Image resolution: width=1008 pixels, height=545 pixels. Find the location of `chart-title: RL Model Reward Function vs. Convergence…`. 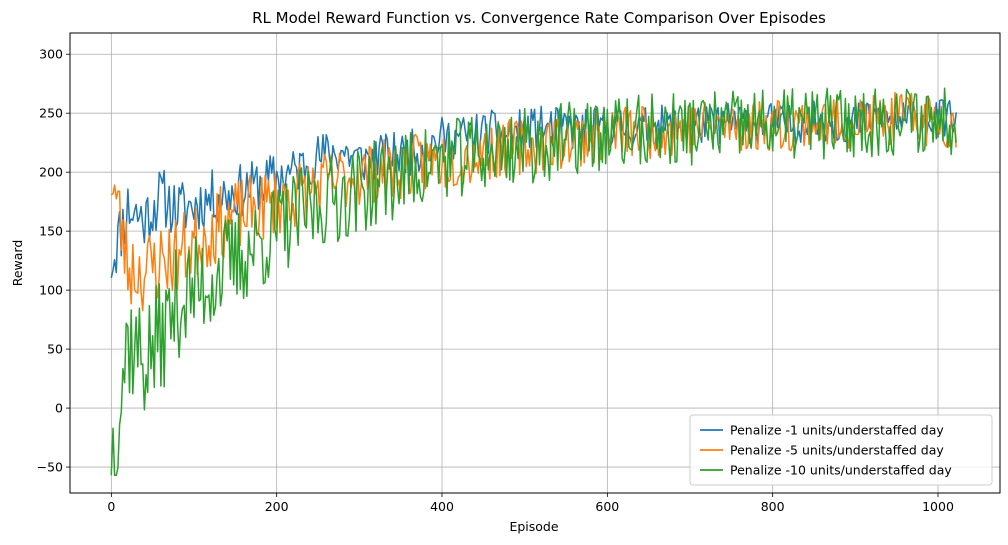

chart-title: RL Model Reward Function vs. Convergence… is located at coordinates (539, 18).